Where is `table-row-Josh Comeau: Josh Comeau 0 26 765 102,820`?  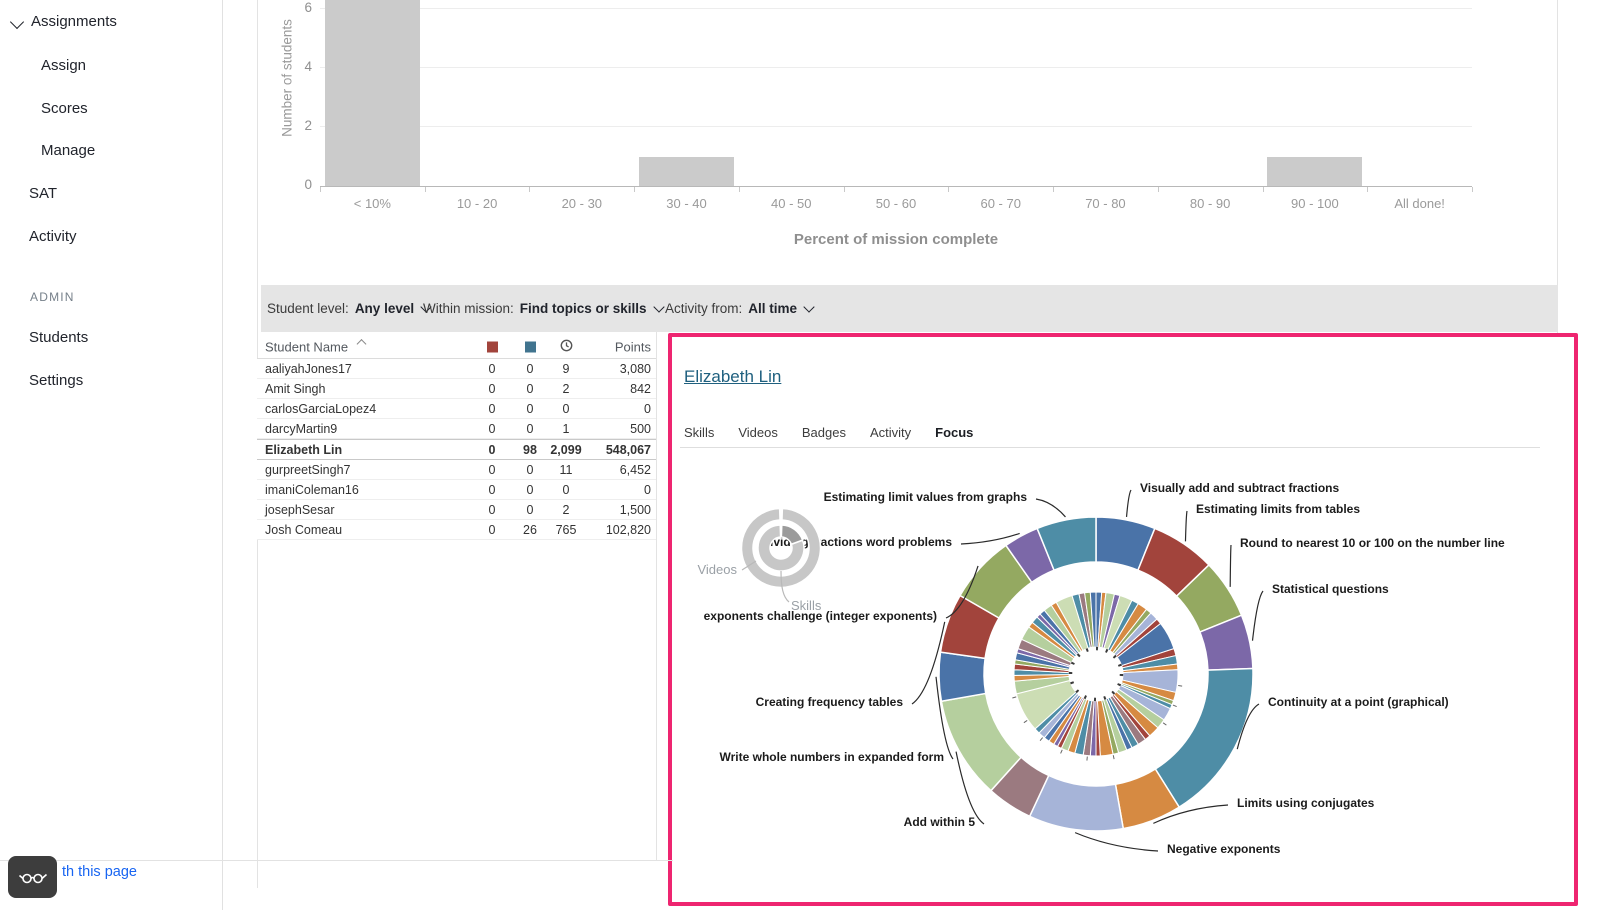 table-row-Josh Comeau: Josh Comeau 0 26 765 102,820 is located at coordinates (457, 530).